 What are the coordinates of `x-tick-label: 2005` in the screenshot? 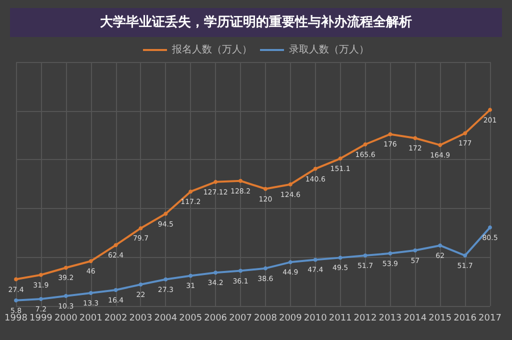 It's located at (190, 319).